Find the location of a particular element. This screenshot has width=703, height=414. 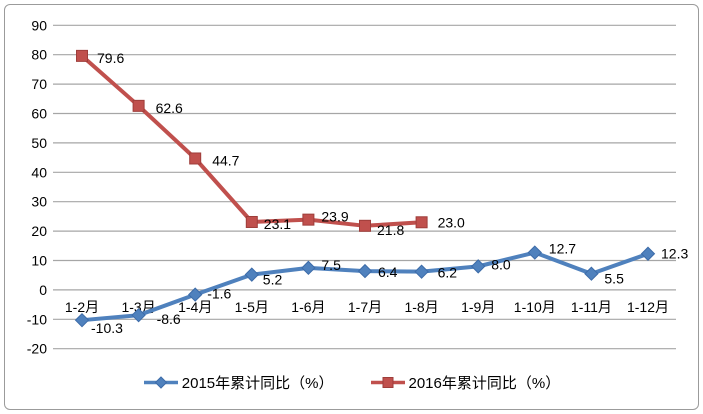

y-axis-tick-label: 10 is located at coordinates (39, 261).